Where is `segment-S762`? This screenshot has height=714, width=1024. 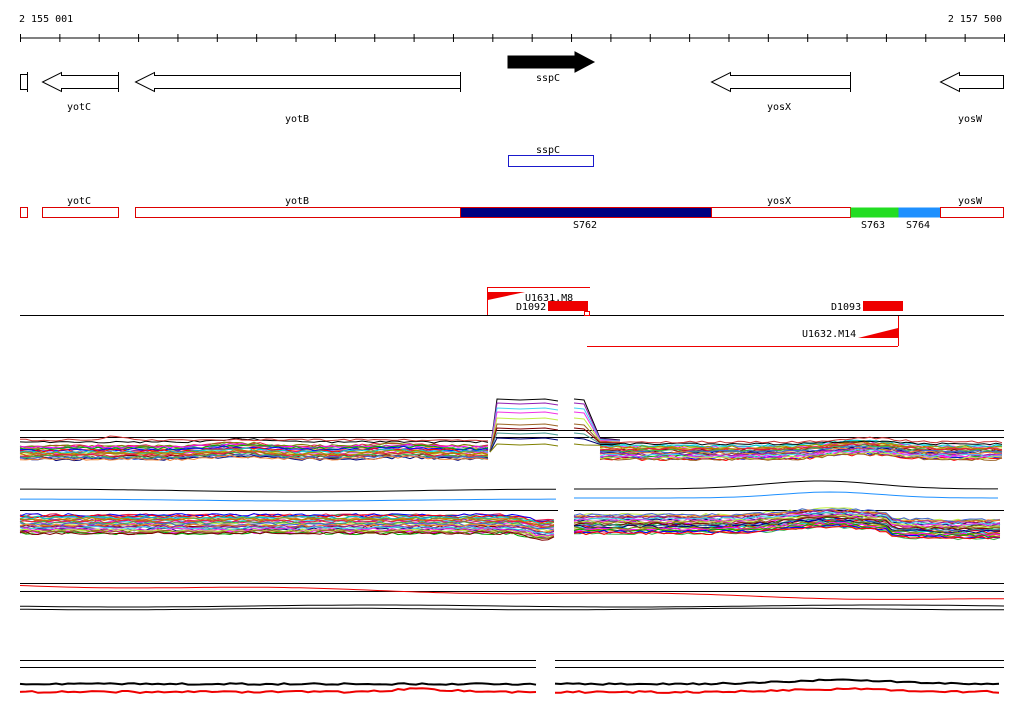 segment-S762 is located at coordinates (586, 212).